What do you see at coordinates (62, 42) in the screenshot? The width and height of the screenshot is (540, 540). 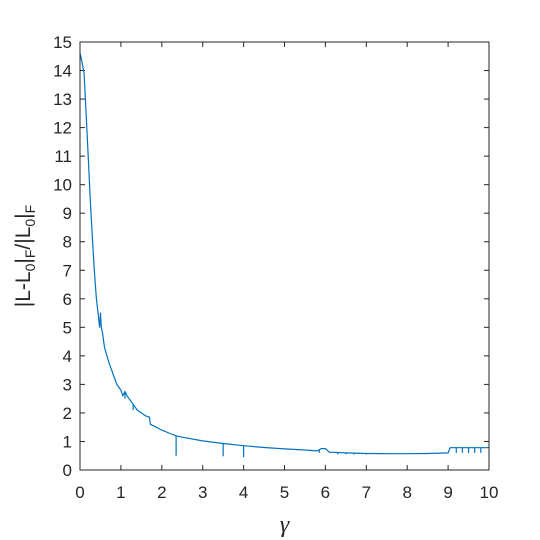 I see `y-tick-label: 15` at bounding box center [62, 42].